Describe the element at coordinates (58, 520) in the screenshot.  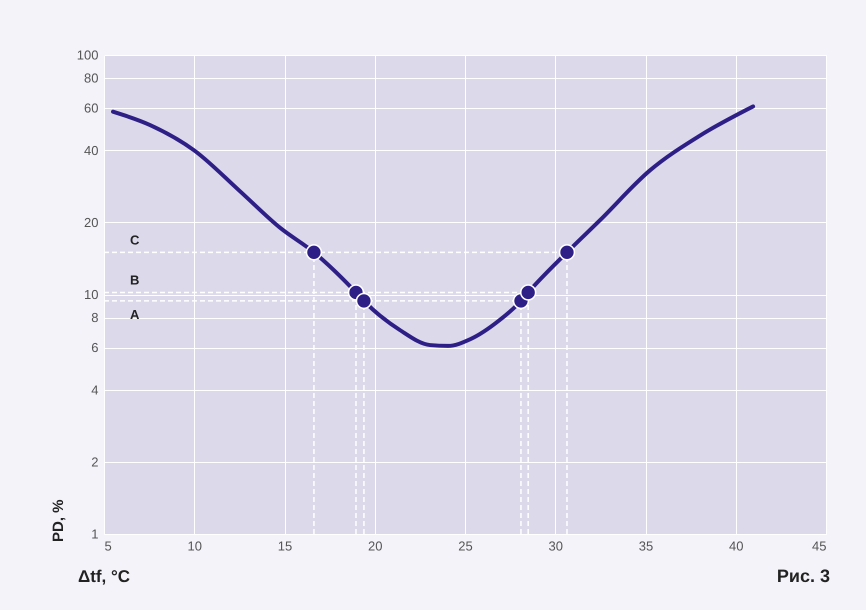
I see `y-axis-title: PD, %` at that location.